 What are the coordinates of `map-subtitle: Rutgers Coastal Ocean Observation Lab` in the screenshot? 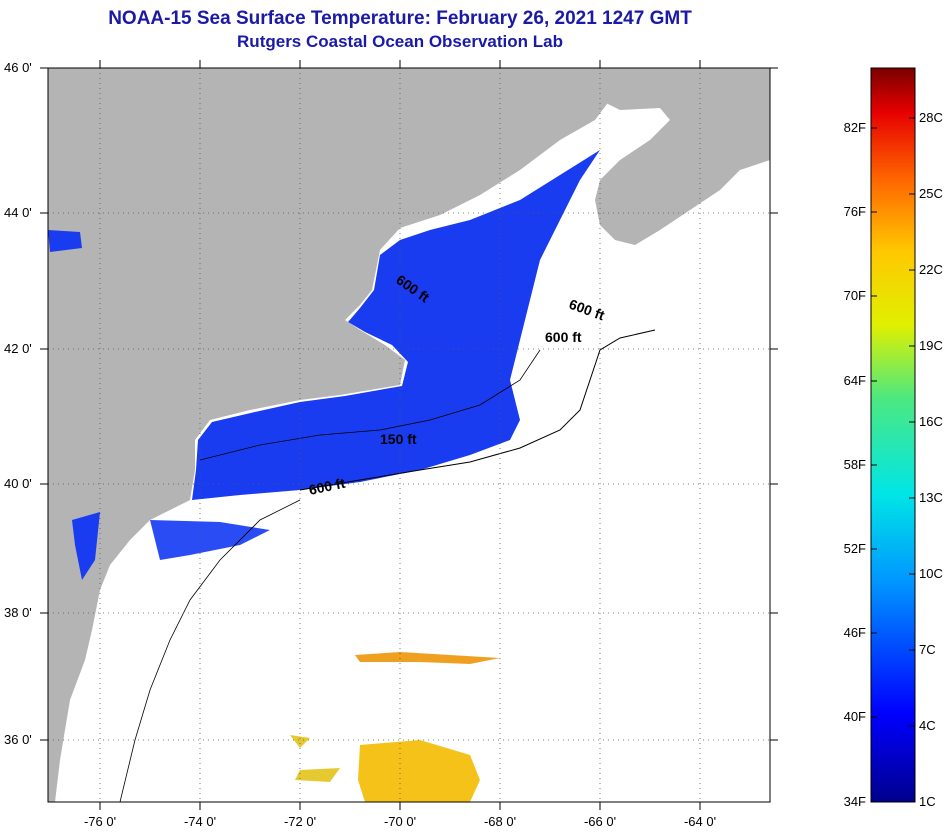 It's located at (400, 41).